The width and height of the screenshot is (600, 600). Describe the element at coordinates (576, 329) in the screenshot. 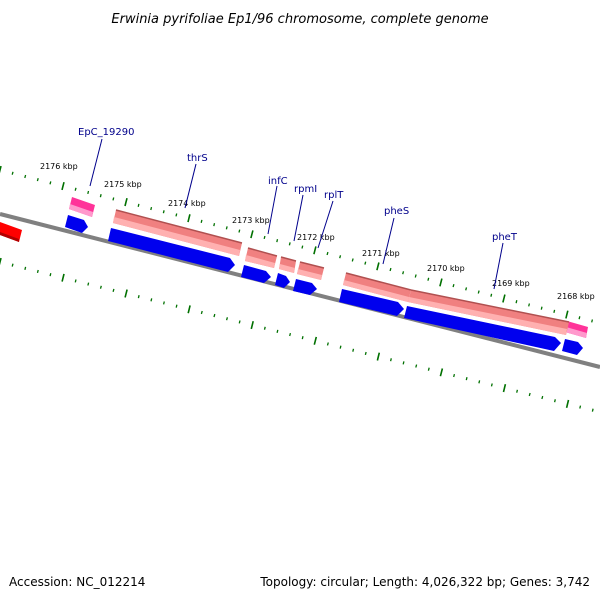

I see `trna-feature-right` at that location.